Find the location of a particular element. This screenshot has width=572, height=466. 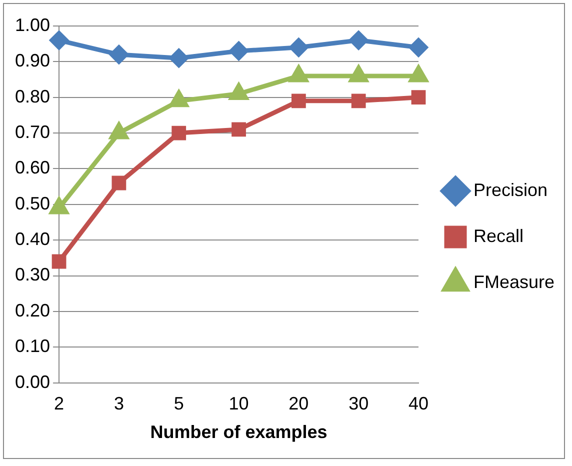

x-tick-label: 30 is located at coordinates (358, 404).